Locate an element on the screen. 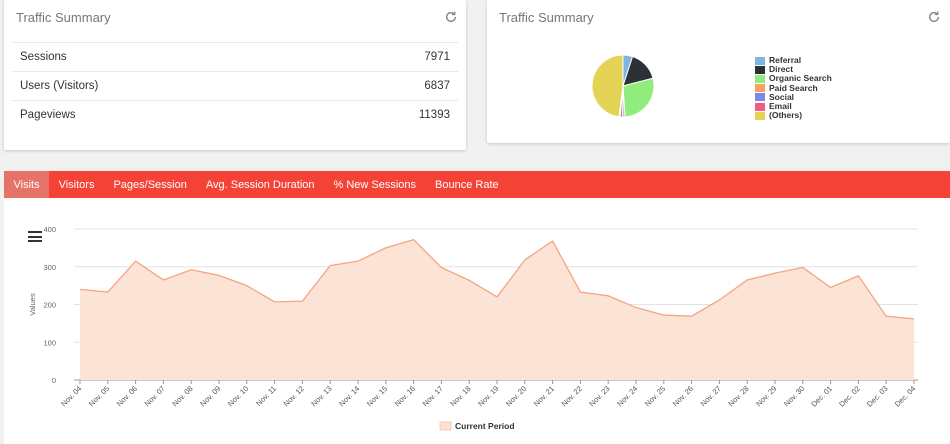  legend-item: Paid Search is located at coordinates (793, 87).